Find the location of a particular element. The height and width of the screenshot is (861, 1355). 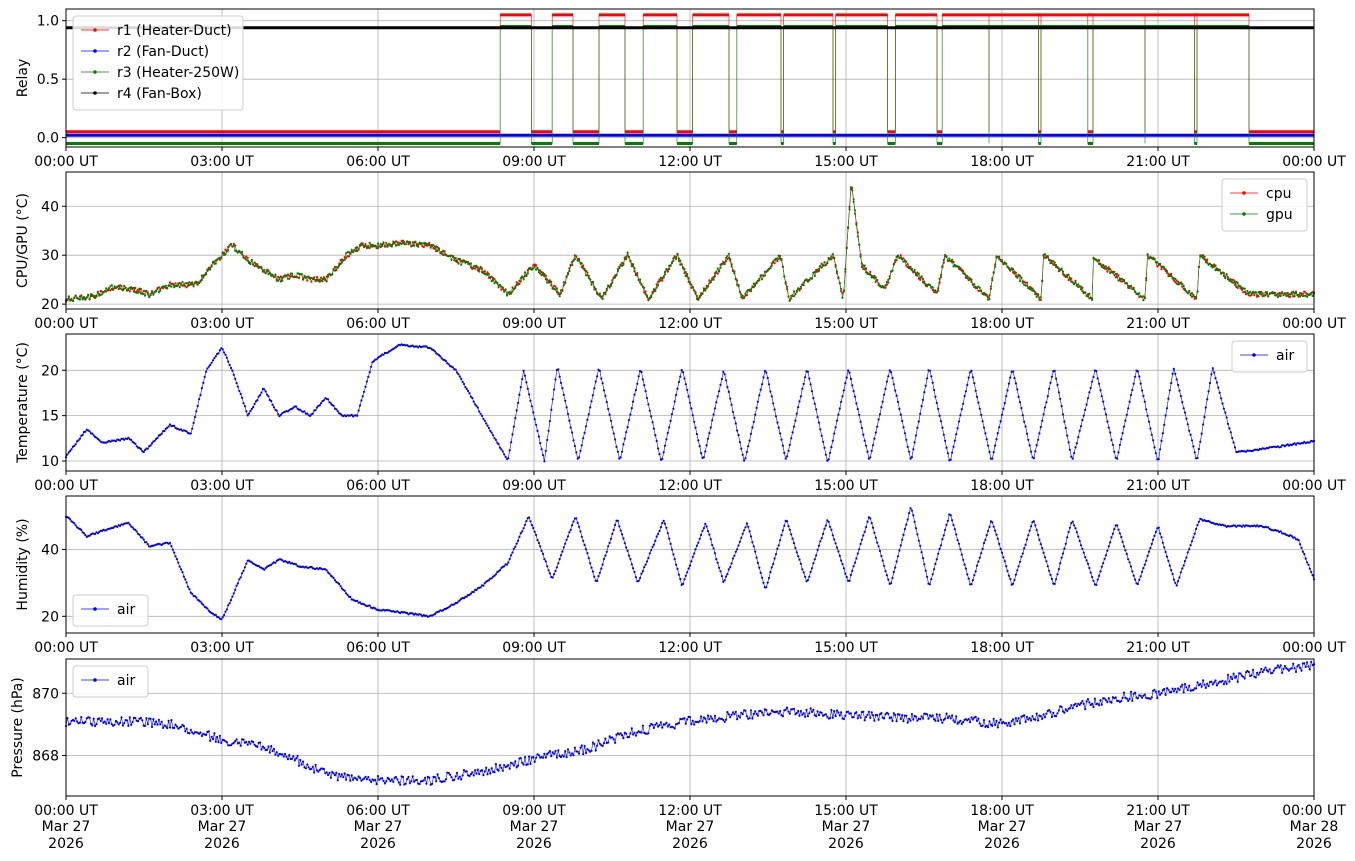

y-axis-label: CPU/GPU (°C) is located at coordinates (23, 240).